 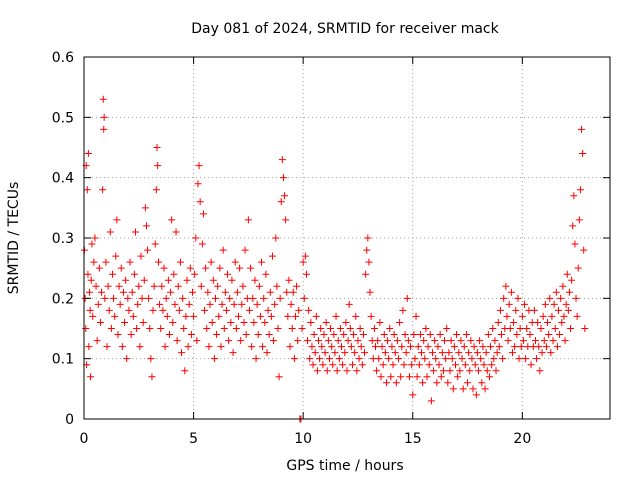 I want to click on y-tick-label: 0.4, so click(x=63, y=179).